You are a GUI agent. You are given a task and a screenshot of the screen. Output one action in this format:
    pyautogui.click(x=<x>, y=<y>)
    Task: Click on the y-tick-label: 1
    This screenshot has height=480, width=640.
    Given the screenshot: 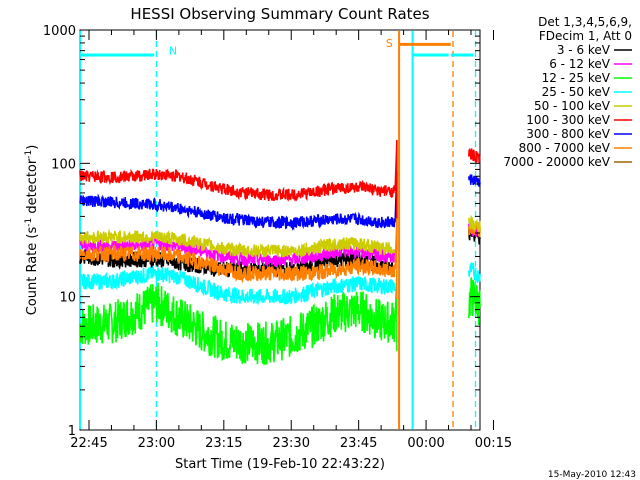 What is the action you would take?
    pyautogui.click(x=72, y=431)
    